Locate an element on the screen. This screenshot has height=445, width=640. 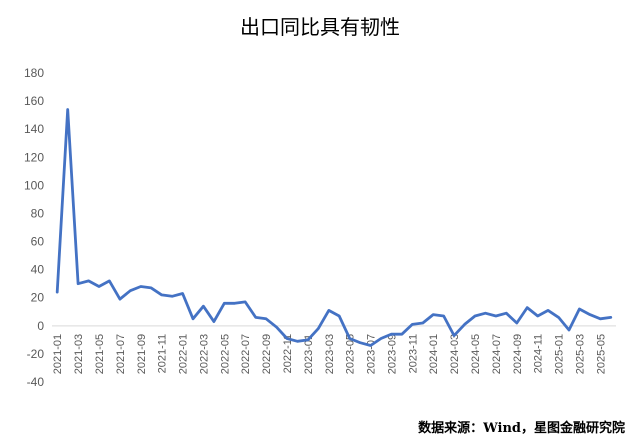
source-note: 数据来源：Wind，星图金融研究院 is located at coordinates (521, 428).